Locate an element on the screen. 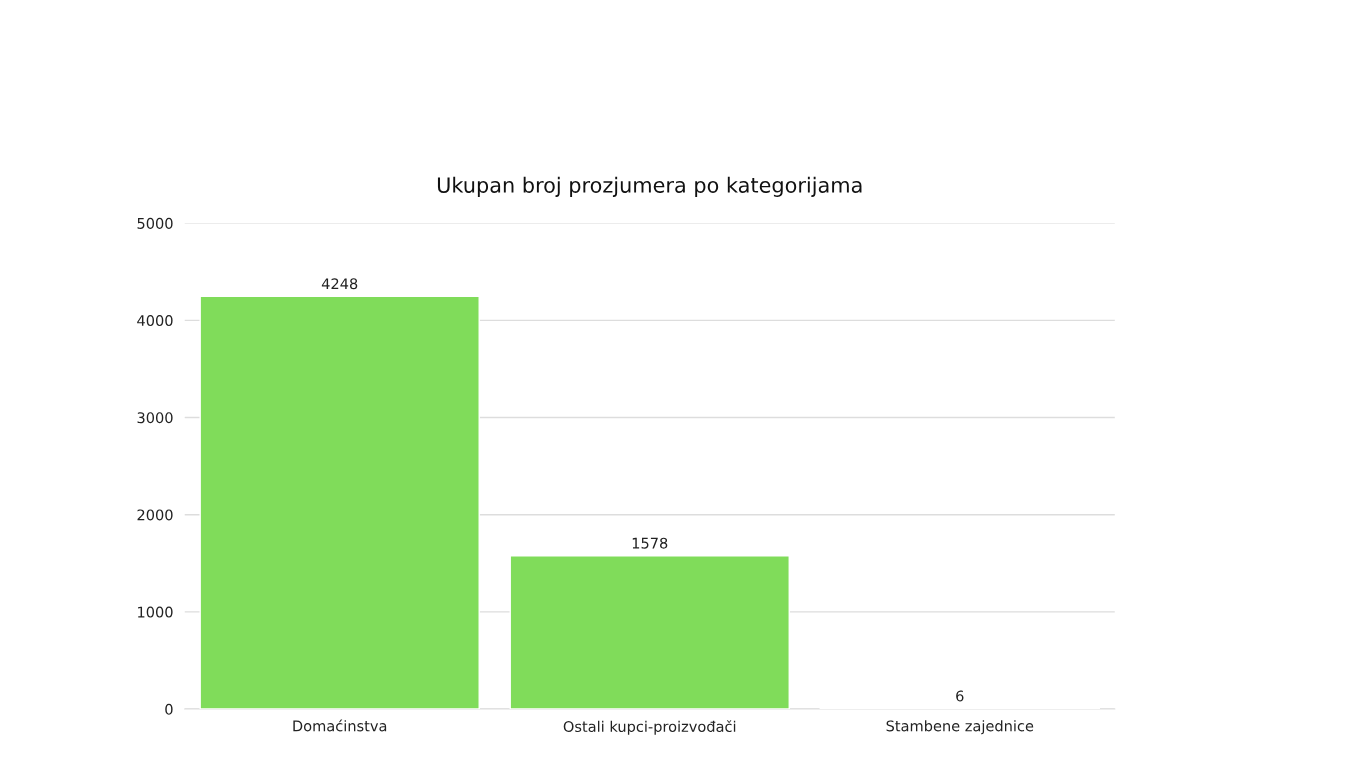 The width and height of the screenshot is (1348, 758). y-tick-label: 2000 is located at coordinates (155, 515).